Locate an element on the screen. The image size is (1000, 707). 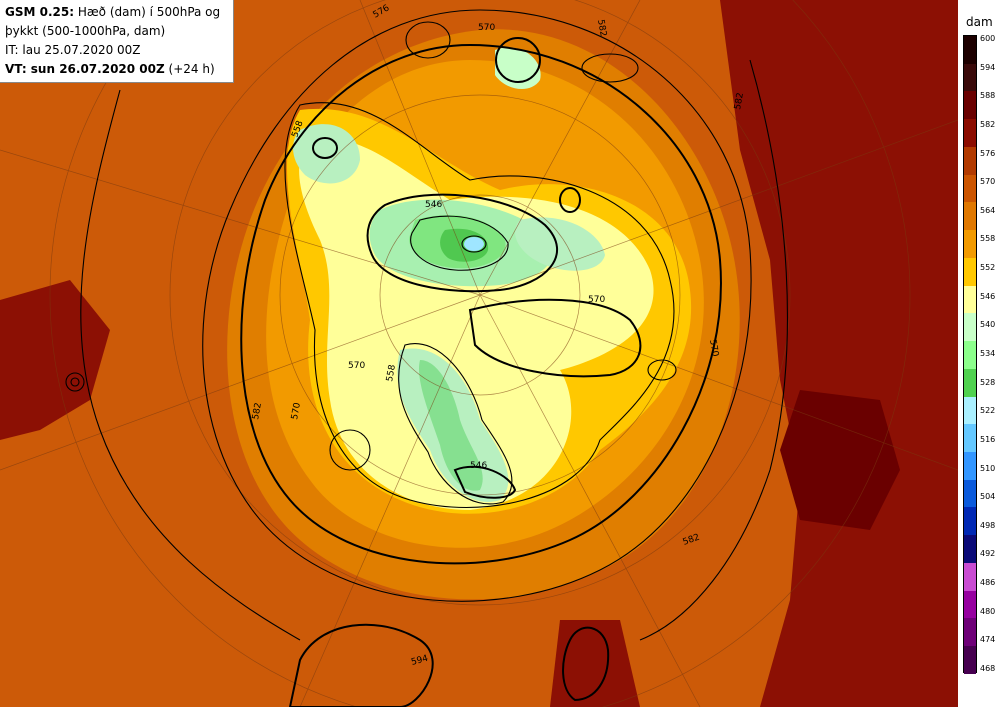
legend-tick-label: 600 is located at coordinates (988, 38).